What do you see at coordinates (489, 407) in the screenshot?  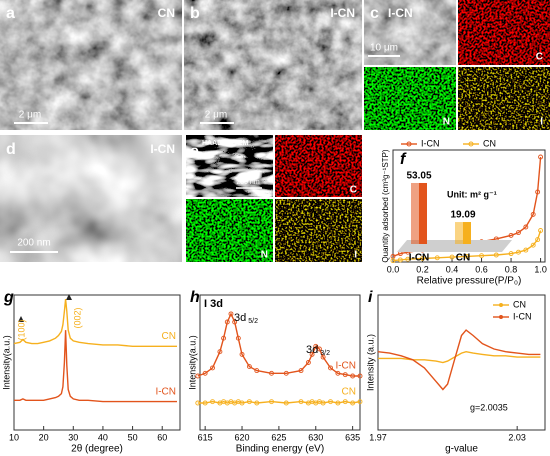 I see `annotation: g=2.0035` at bounding box center [489, 407].